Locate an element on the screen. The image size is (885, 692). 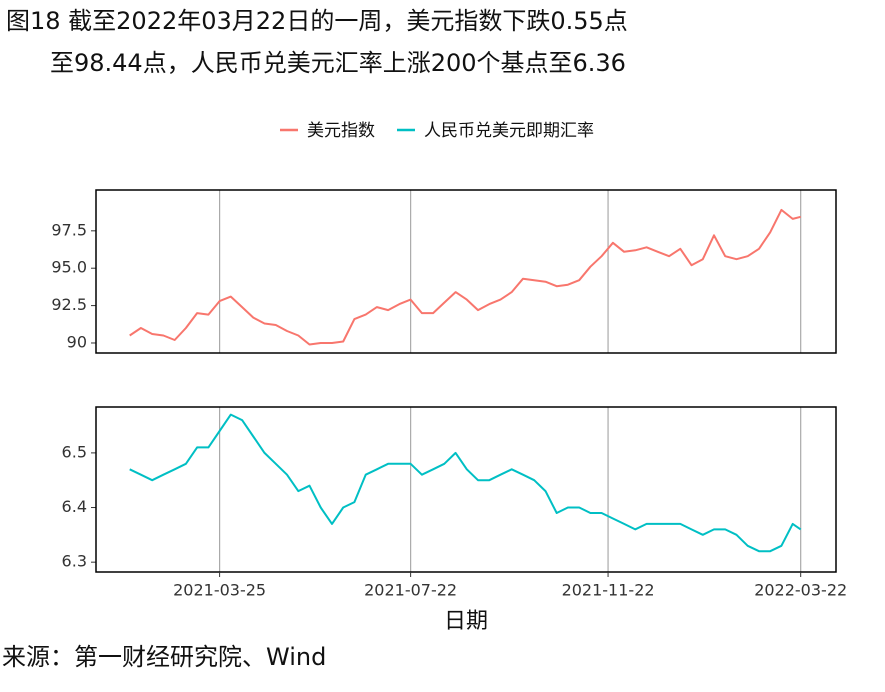
y-tick-label: 6.5 is located at coordinates (74, 451).